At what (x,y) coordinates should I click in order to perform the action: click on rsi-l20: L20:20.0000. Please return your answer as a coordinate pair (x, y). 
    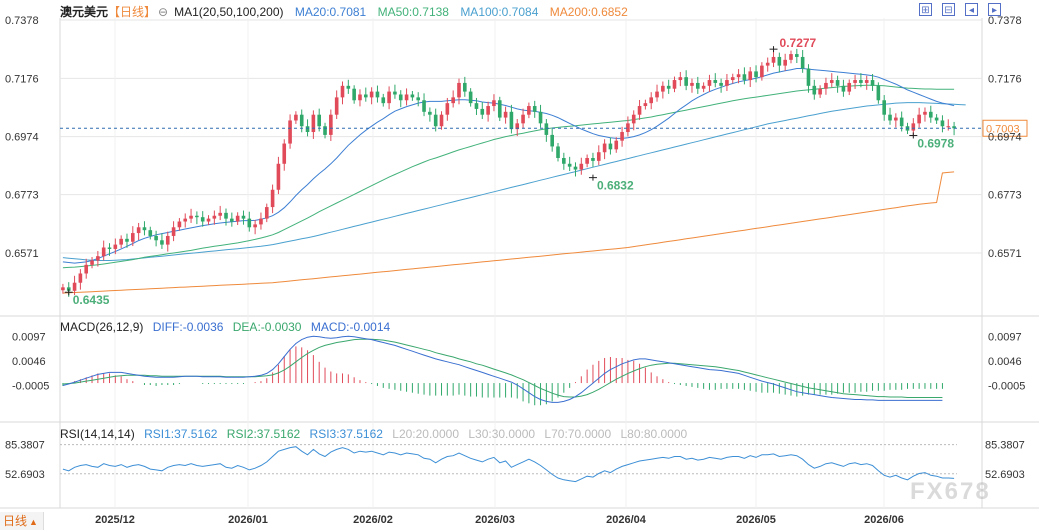
    Looking at the image, I should click on (425, 434).